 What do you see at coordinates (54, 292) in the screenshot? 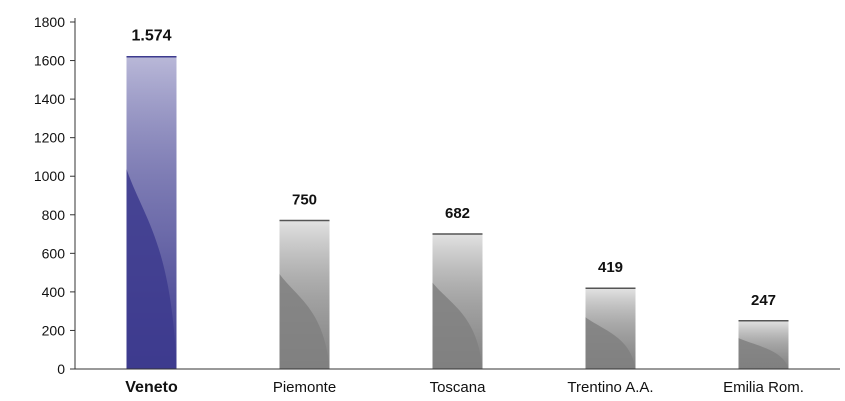
I see `y-tick-label: 400` at bounding box center [54, 292].